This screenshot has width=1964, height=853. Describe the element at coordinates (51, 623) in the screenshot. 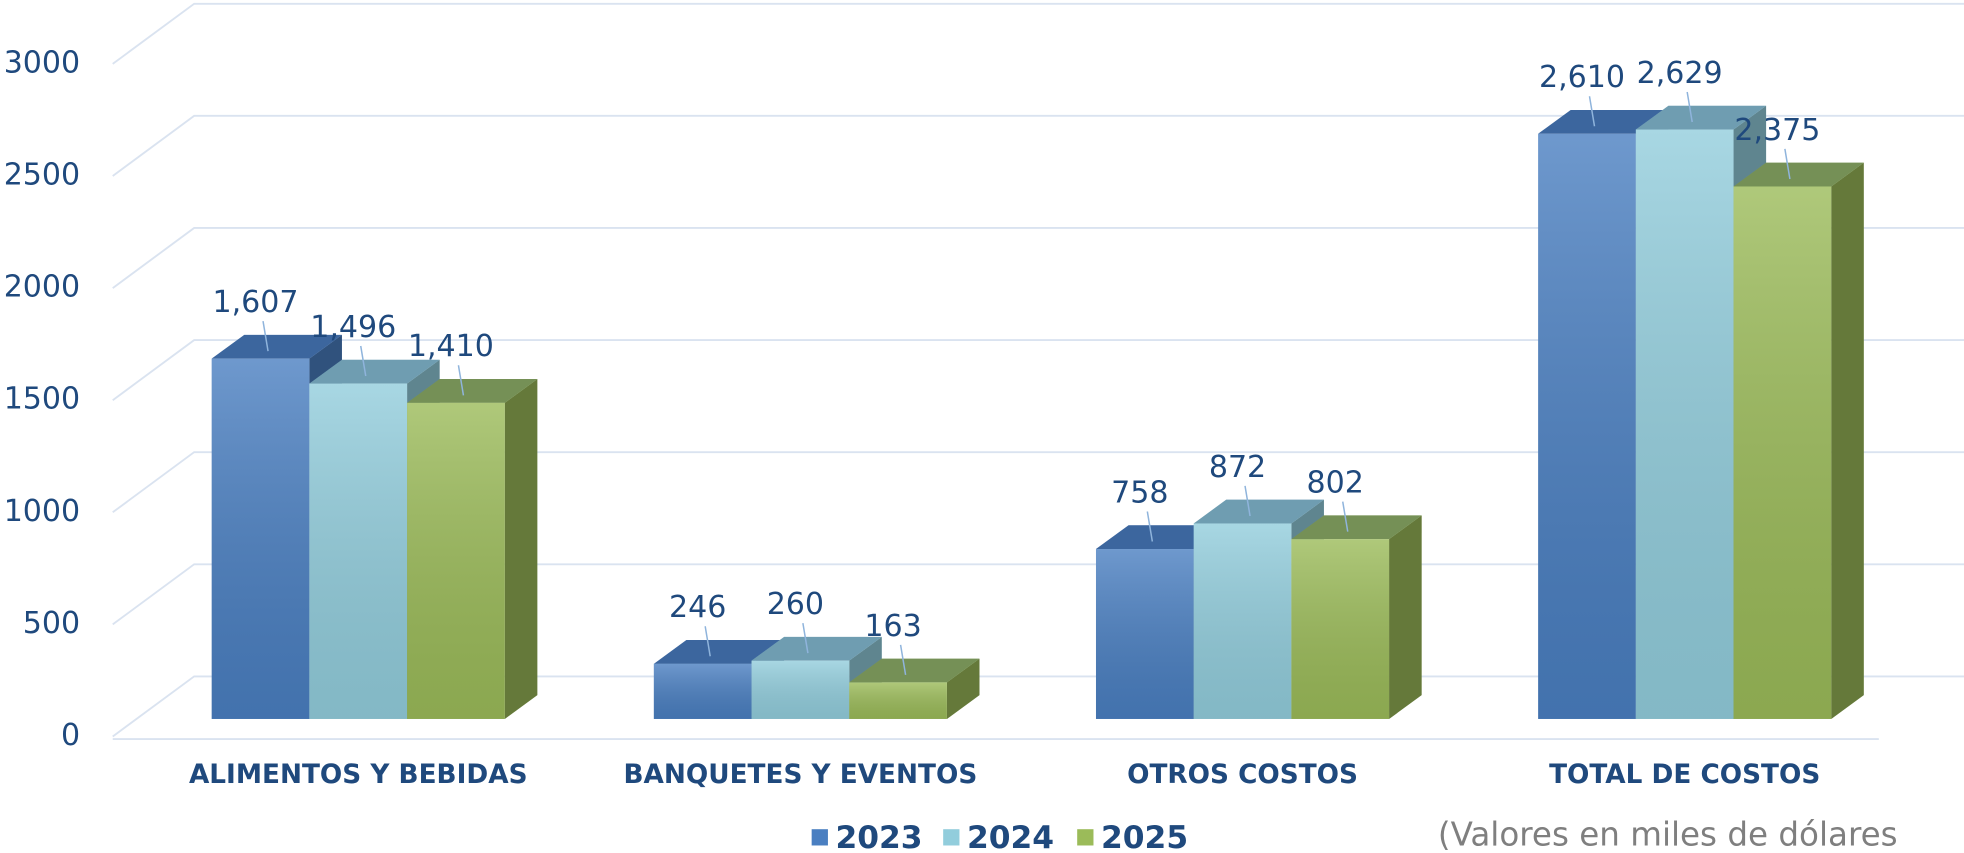

I see `y-tick-label: 500` at that location.